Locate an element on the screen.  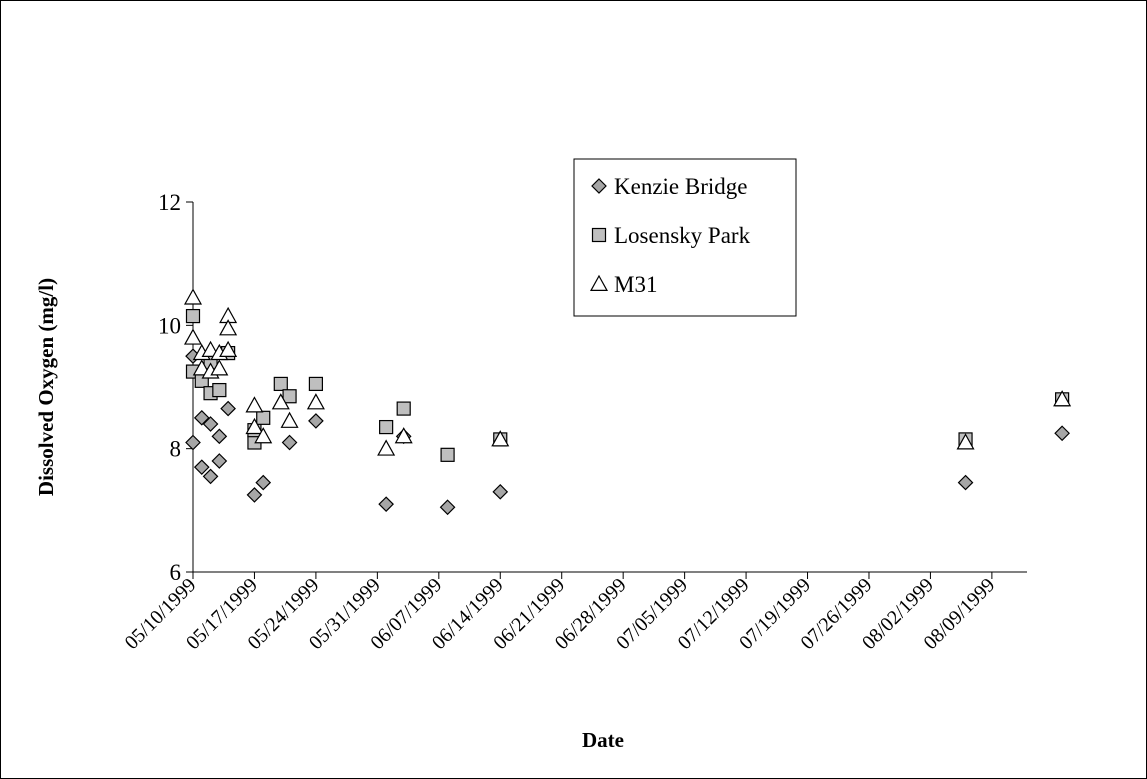
y-tick-label: 8 is located at coordinates (176, 449).